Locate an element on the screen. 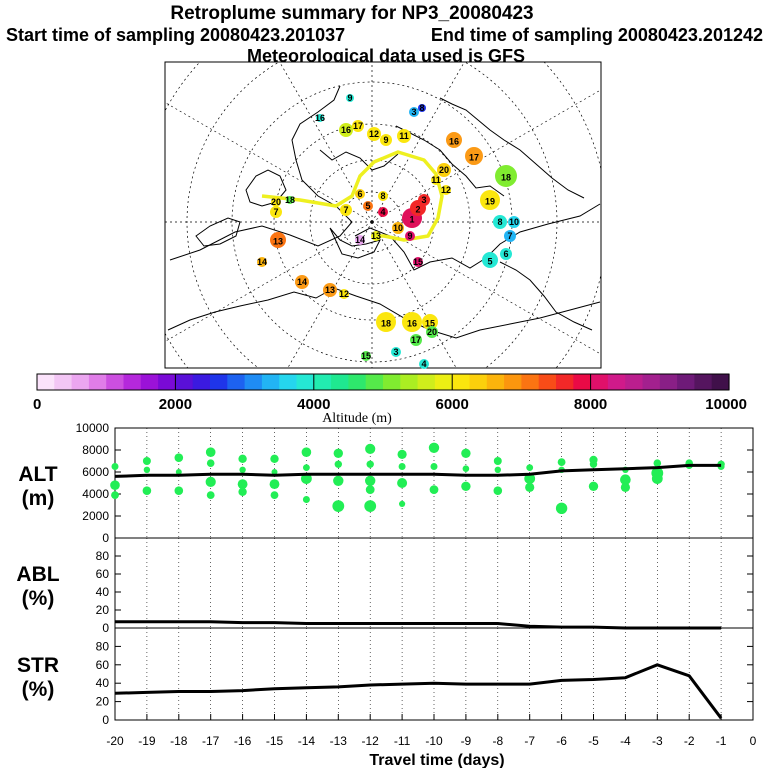 The width and height of the screenshot is (768, 768). centroid-label: 18 is located at coordinates (386, 324).